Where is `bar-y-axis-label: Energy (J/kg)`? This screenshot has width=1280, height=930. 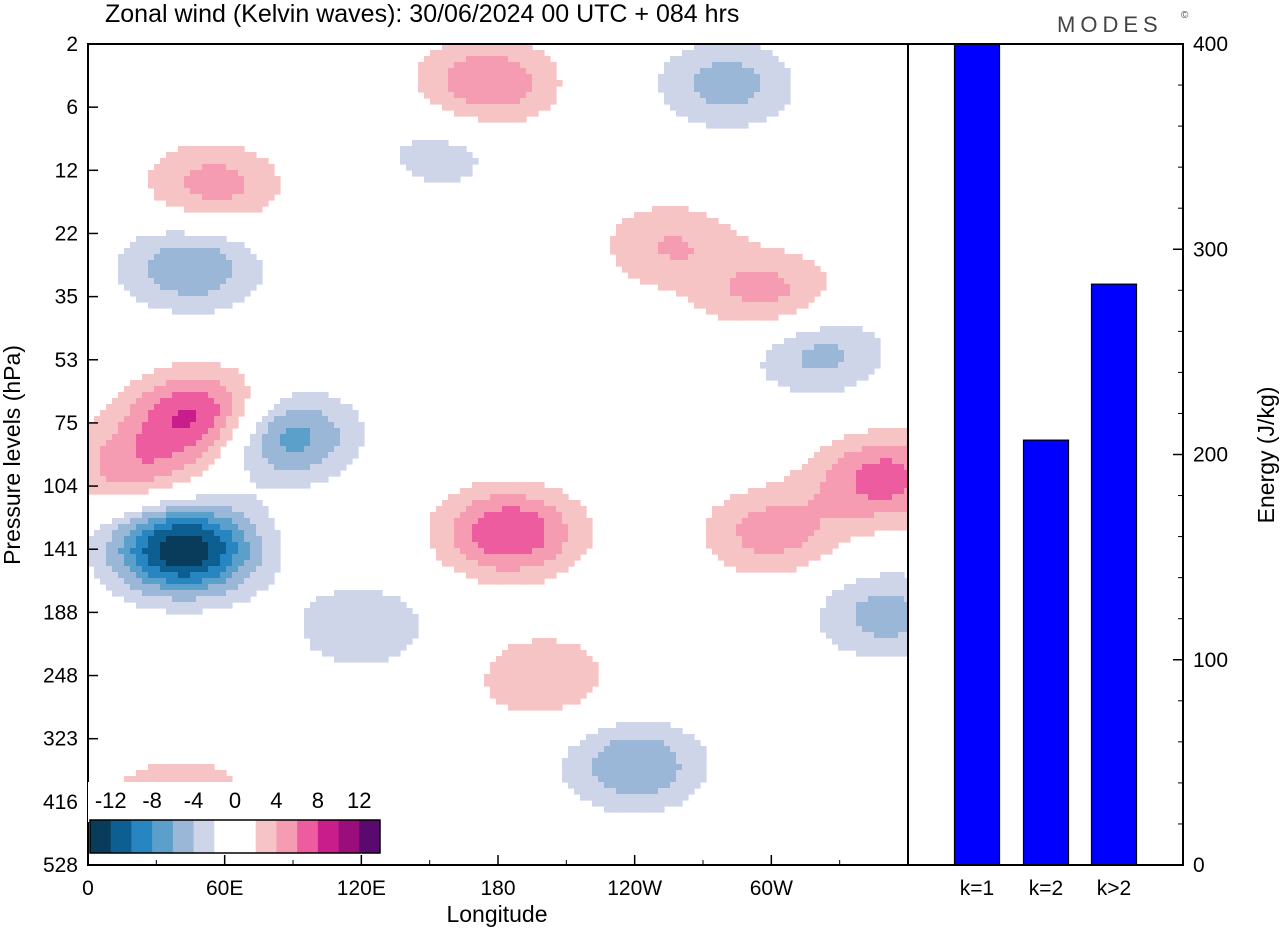 bar-y-axis-label: Energy (J/kg) is located at coordinates (1266, 455).